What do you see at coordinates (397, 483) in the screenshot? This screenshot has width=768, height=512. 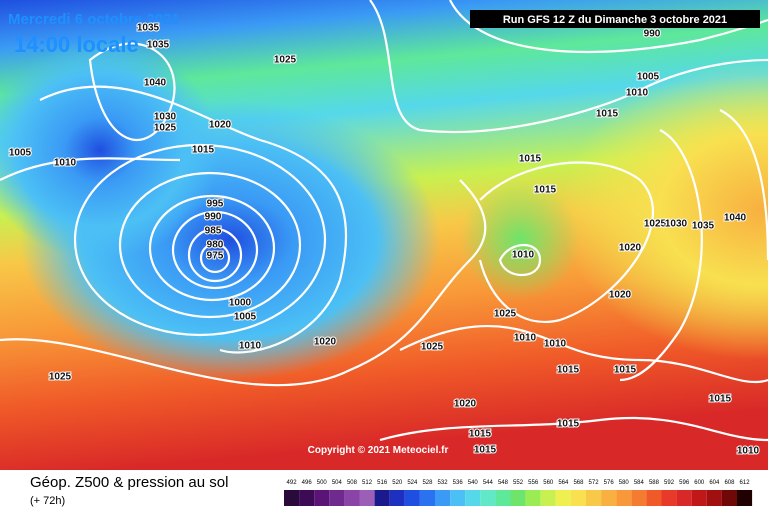 I see `scale-label: 520` at bounding box center [397, 483].